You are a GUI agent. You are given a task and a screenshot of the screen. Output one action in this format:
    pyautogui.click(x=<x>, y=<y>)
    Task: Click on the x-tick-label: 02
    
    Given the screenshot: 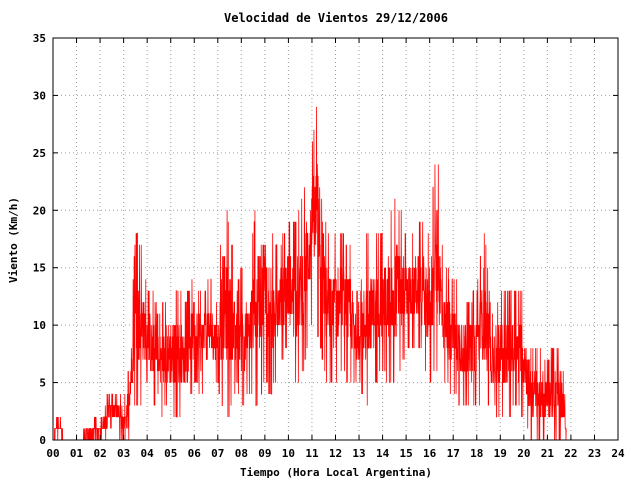 What is the action you would take?
    pyautogui.click(x=99, y=453)
    